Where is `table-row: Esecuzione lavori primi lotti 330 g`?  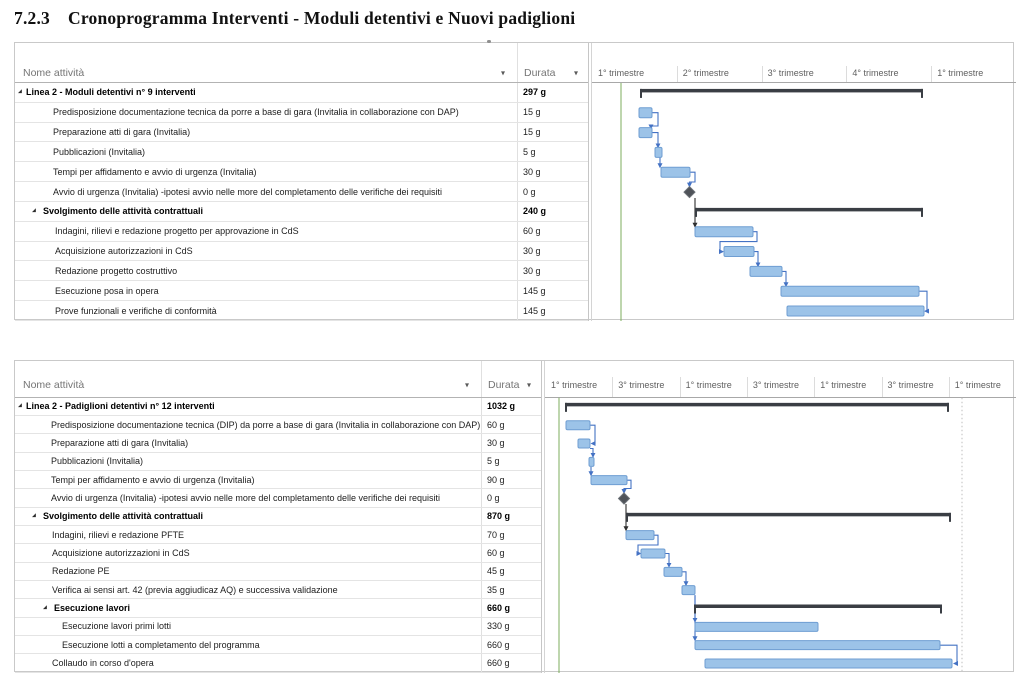
table-row: Esecuzione lavori primi lotti 330 g is located at coordinates (278, 627).